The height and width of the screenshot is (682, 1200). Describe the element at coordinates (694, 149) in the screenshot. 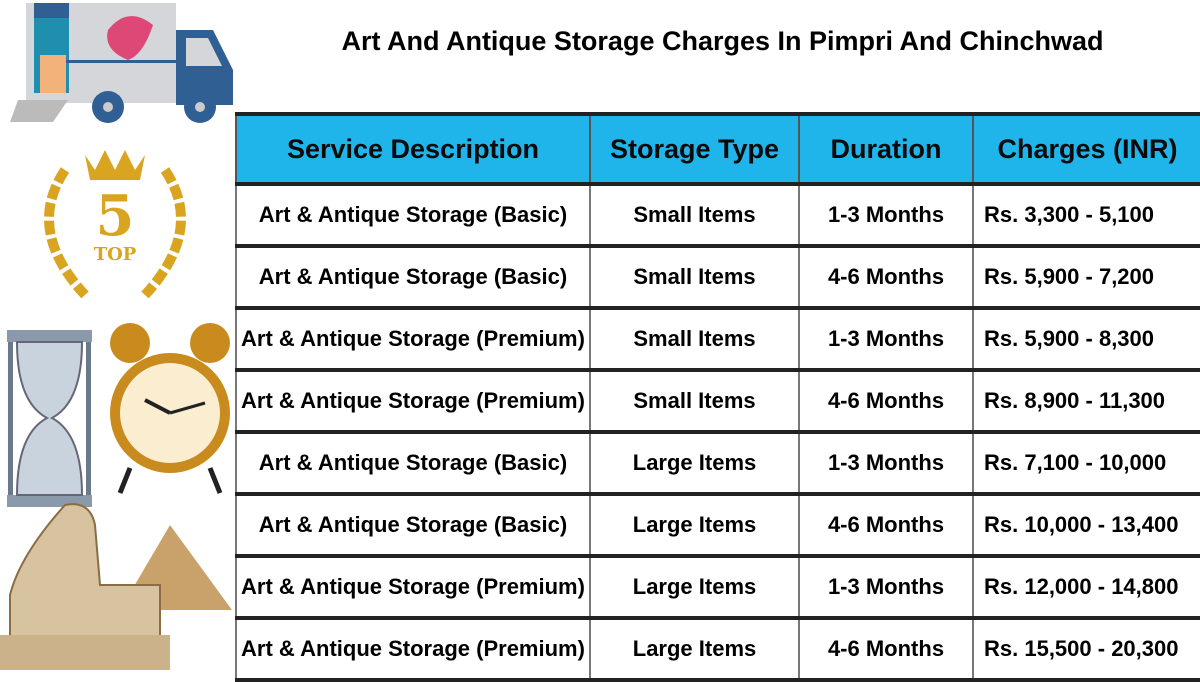

I see `header-storage-type: Storage Type` at that location.